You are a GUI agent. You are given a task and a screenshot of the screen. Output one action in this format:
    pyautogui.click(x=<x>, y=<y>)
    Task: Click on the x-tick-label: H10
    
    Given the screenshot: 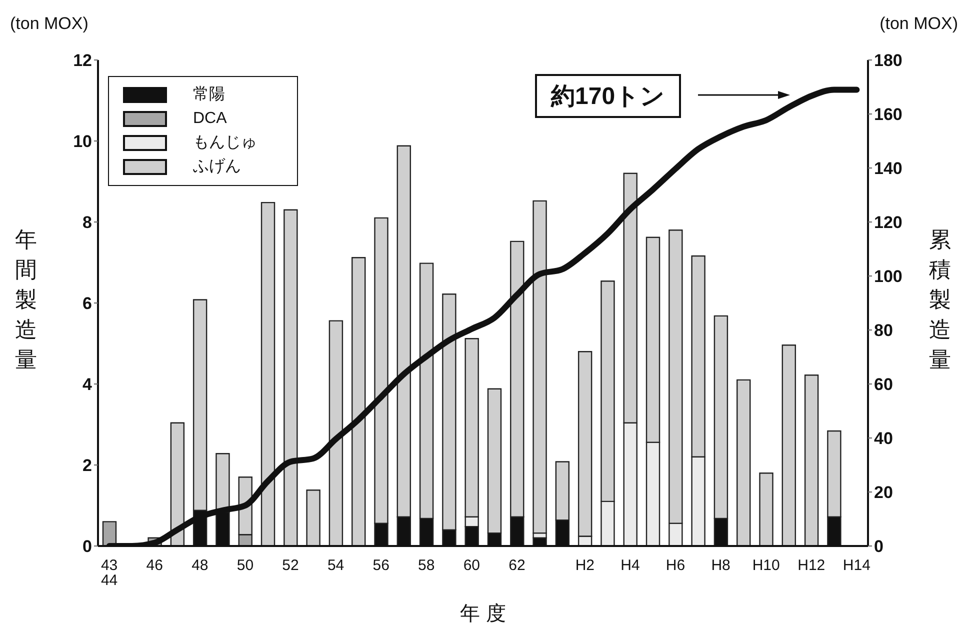 What is the action you would take?
    pyautogui.click(x=766, y=565)
    